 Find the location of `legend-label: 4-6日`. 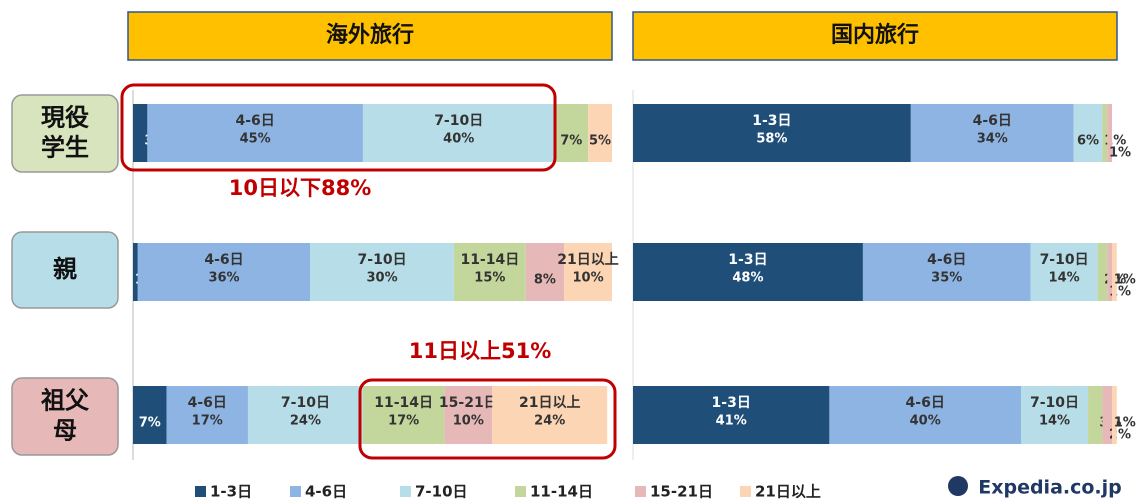

legend-label: 4-6日 is located at coordinates (326, 492).